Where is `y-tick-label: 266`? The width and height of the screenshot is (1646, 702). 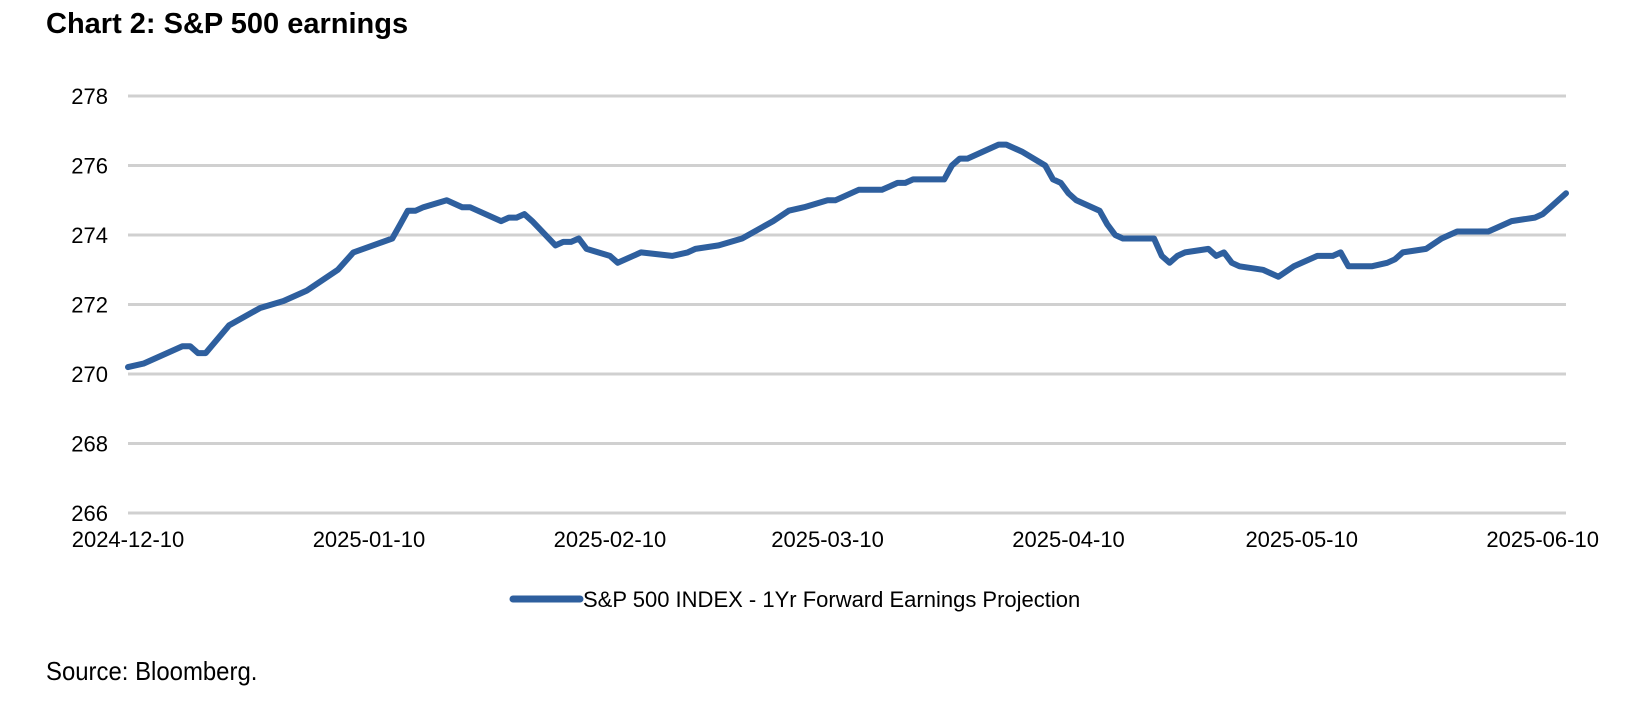
y-tick-label: 266 is located at coordinates (89, 513).